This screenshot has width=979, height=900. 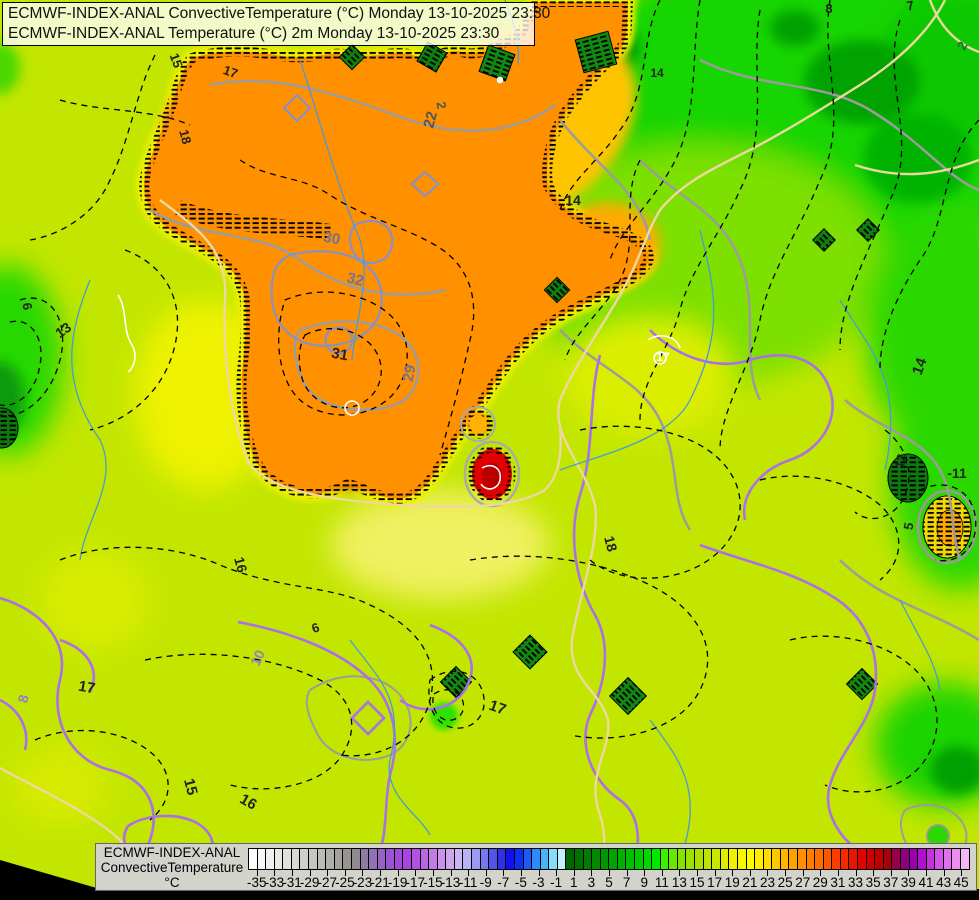 I want to click on contour-label: 16, so click(x=241, y=564).